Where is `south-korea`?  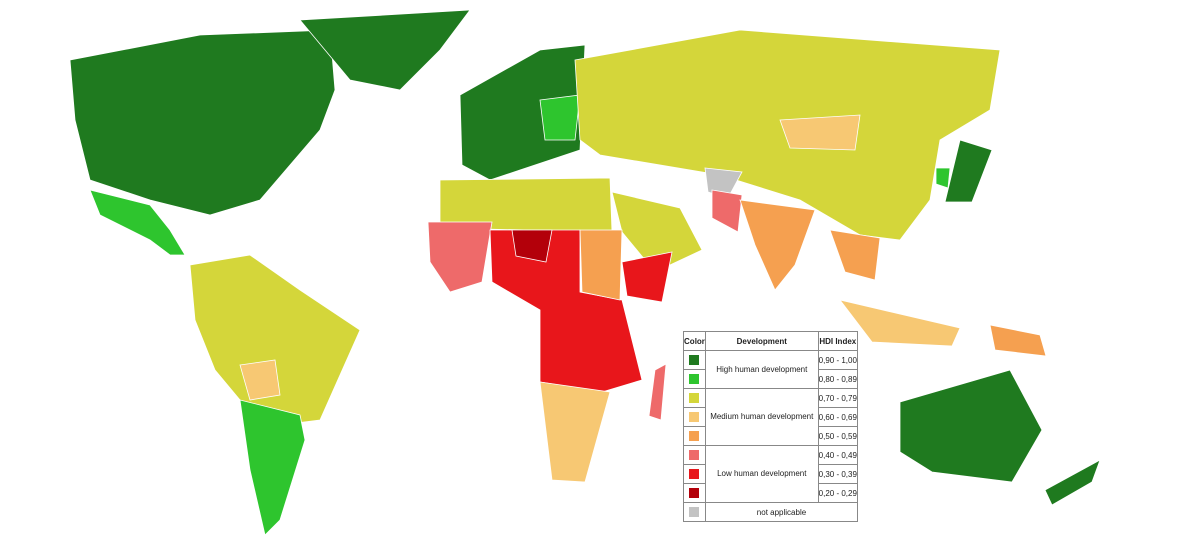 south-korea is located at coordinates (943, 178).